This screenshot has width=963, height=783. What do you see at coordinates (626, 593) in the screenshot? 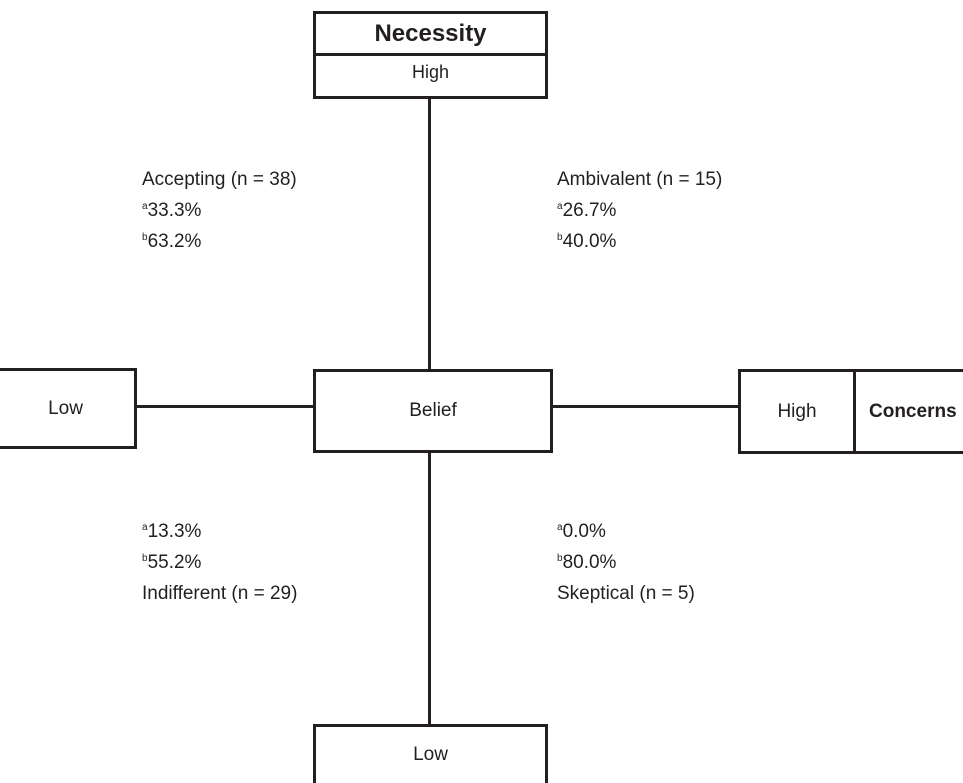
I see `quadrant-skeptical-name: Skeptical (n = 5)` at bounding box center [626, 593].